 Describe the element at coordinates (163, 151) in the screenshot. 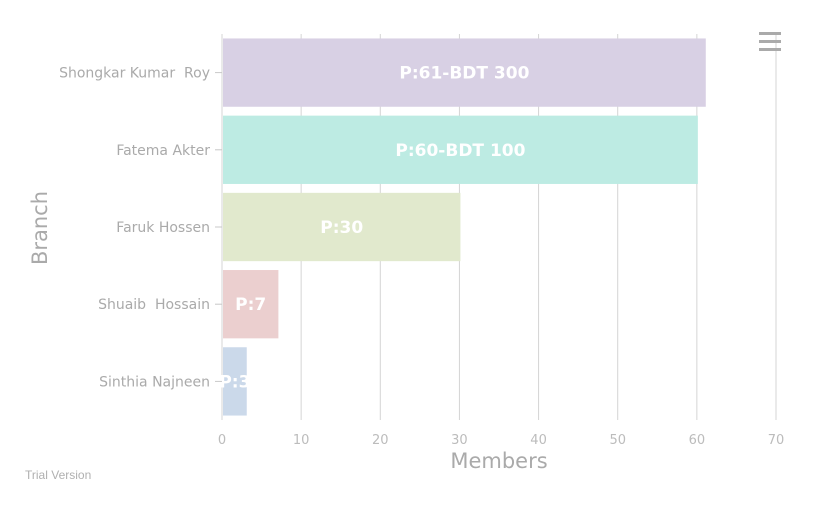

I see `y-tick-label: Fatema Akter` at that location.